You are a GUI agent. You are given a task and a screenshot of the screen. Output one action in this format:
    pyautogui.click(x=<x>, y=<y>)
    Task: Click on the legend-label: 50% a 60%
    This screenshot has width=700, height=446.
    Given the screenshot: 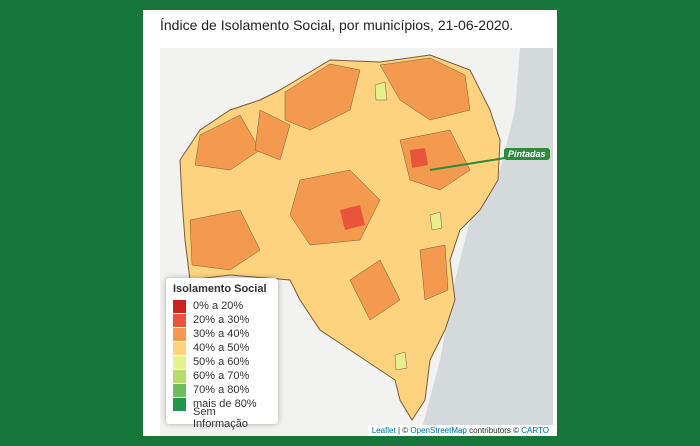 What is the action you would take?
    pyautogui.click(x=221, y=362)
    